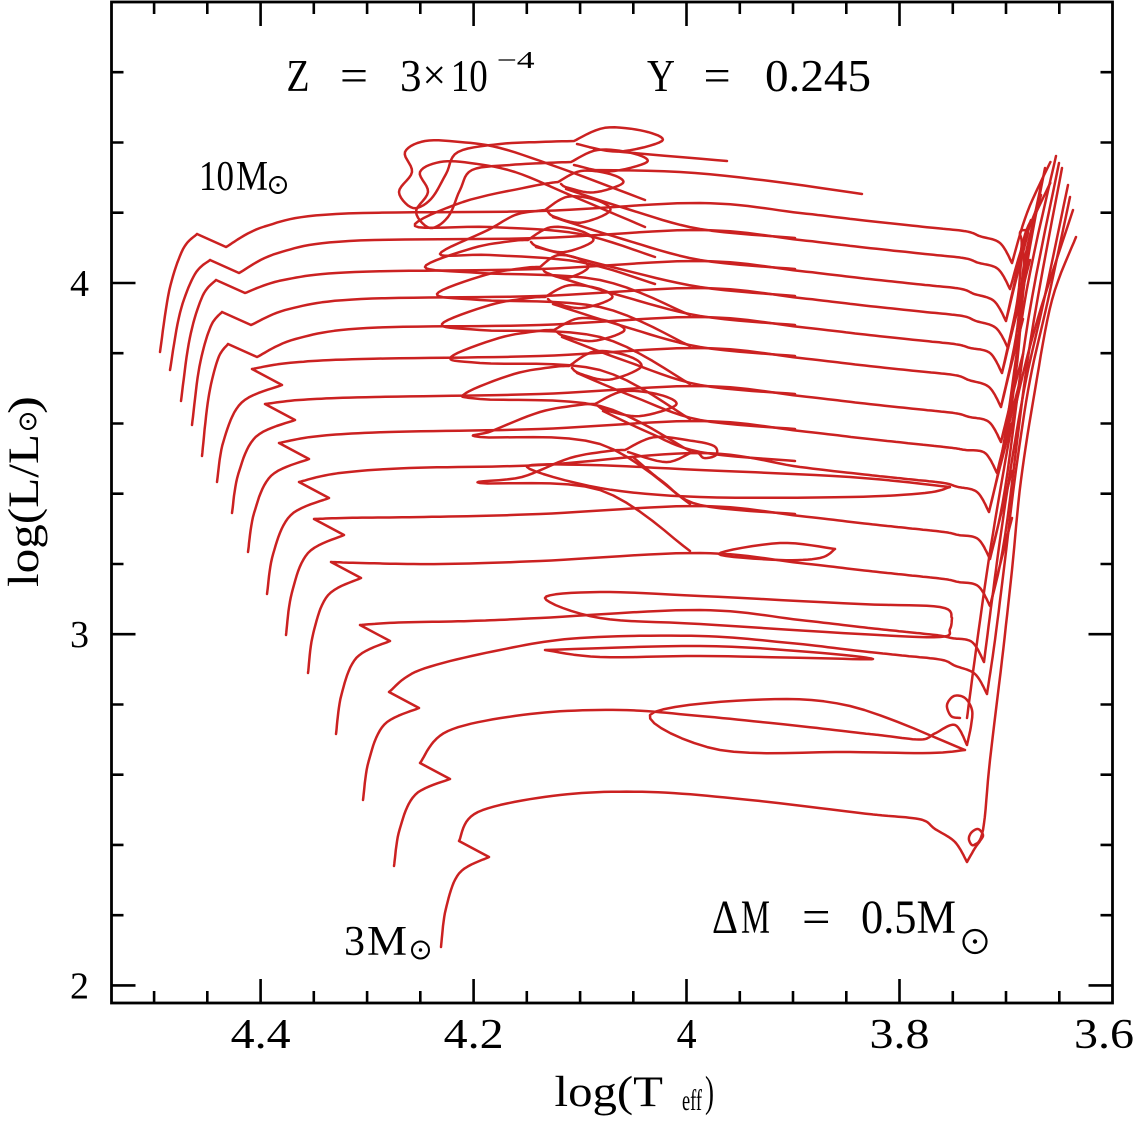  What do you see at coordinates (79, 986) in the screenshot?
I see `svg-text: 2` at bounding box center [79, 986].